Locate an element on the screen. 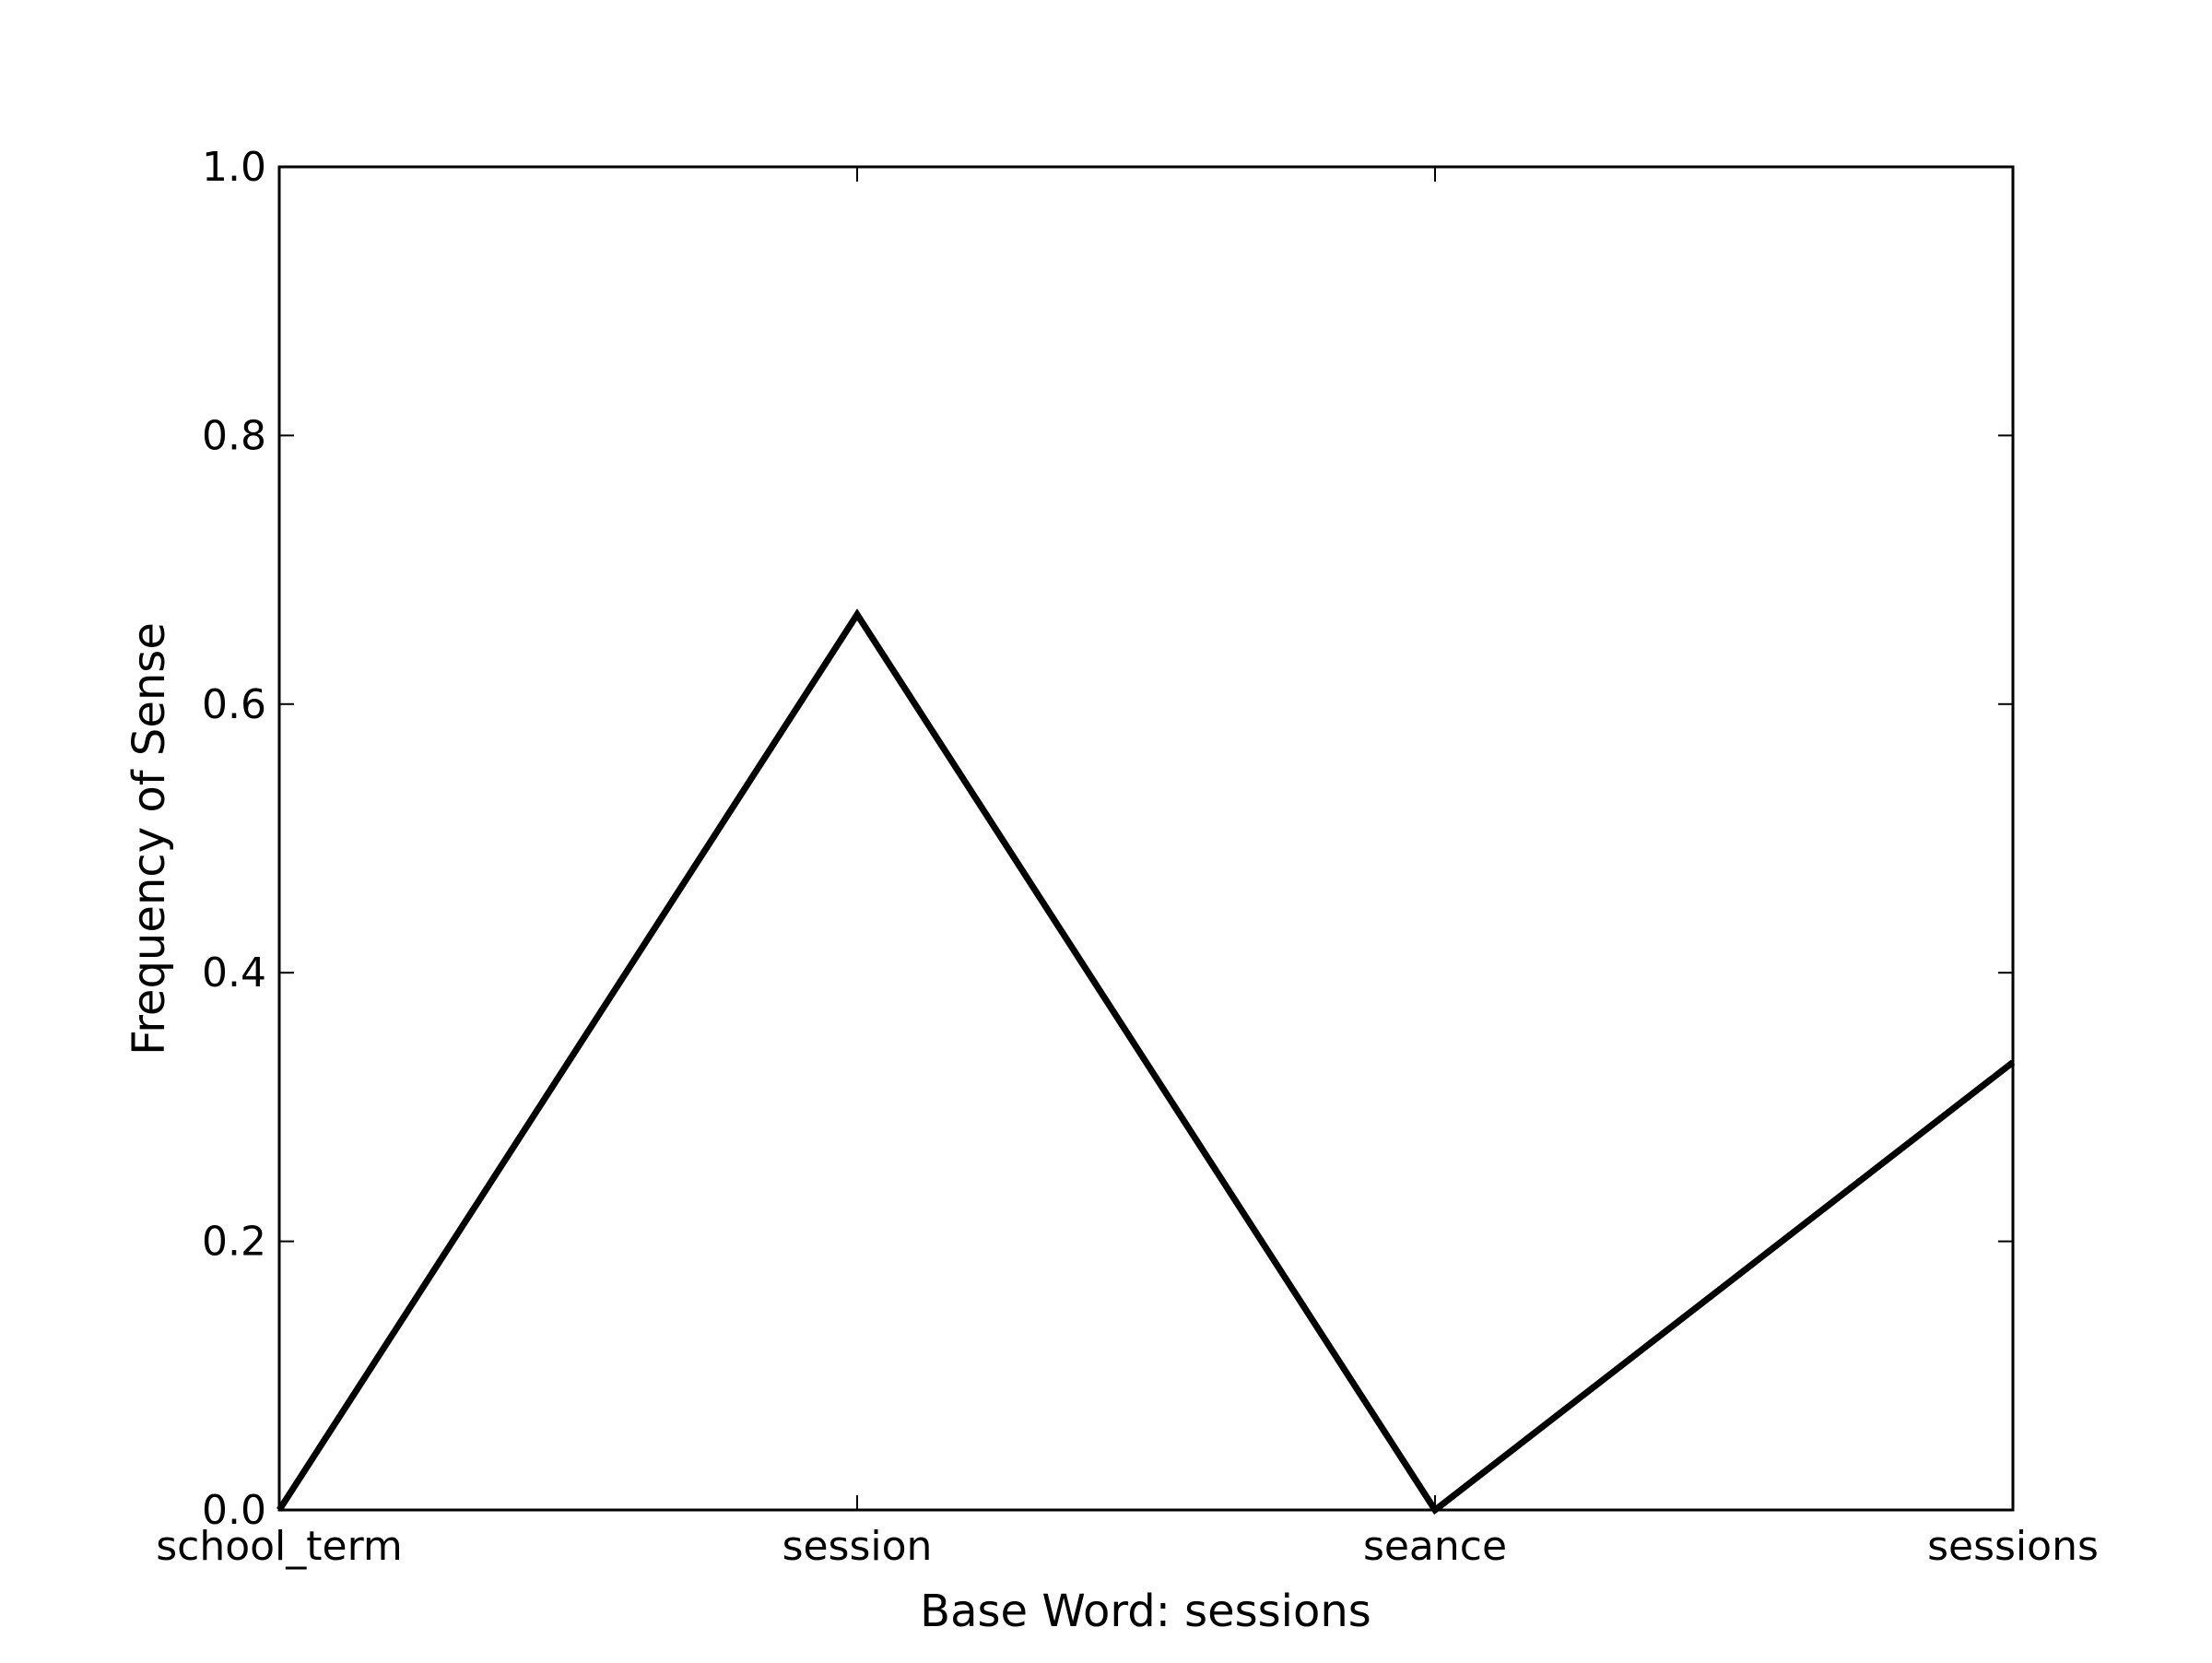 The width and height of the screenshot is (2212, 1663). x-tick-label: sessions is located at coordinates (2013, 1546).